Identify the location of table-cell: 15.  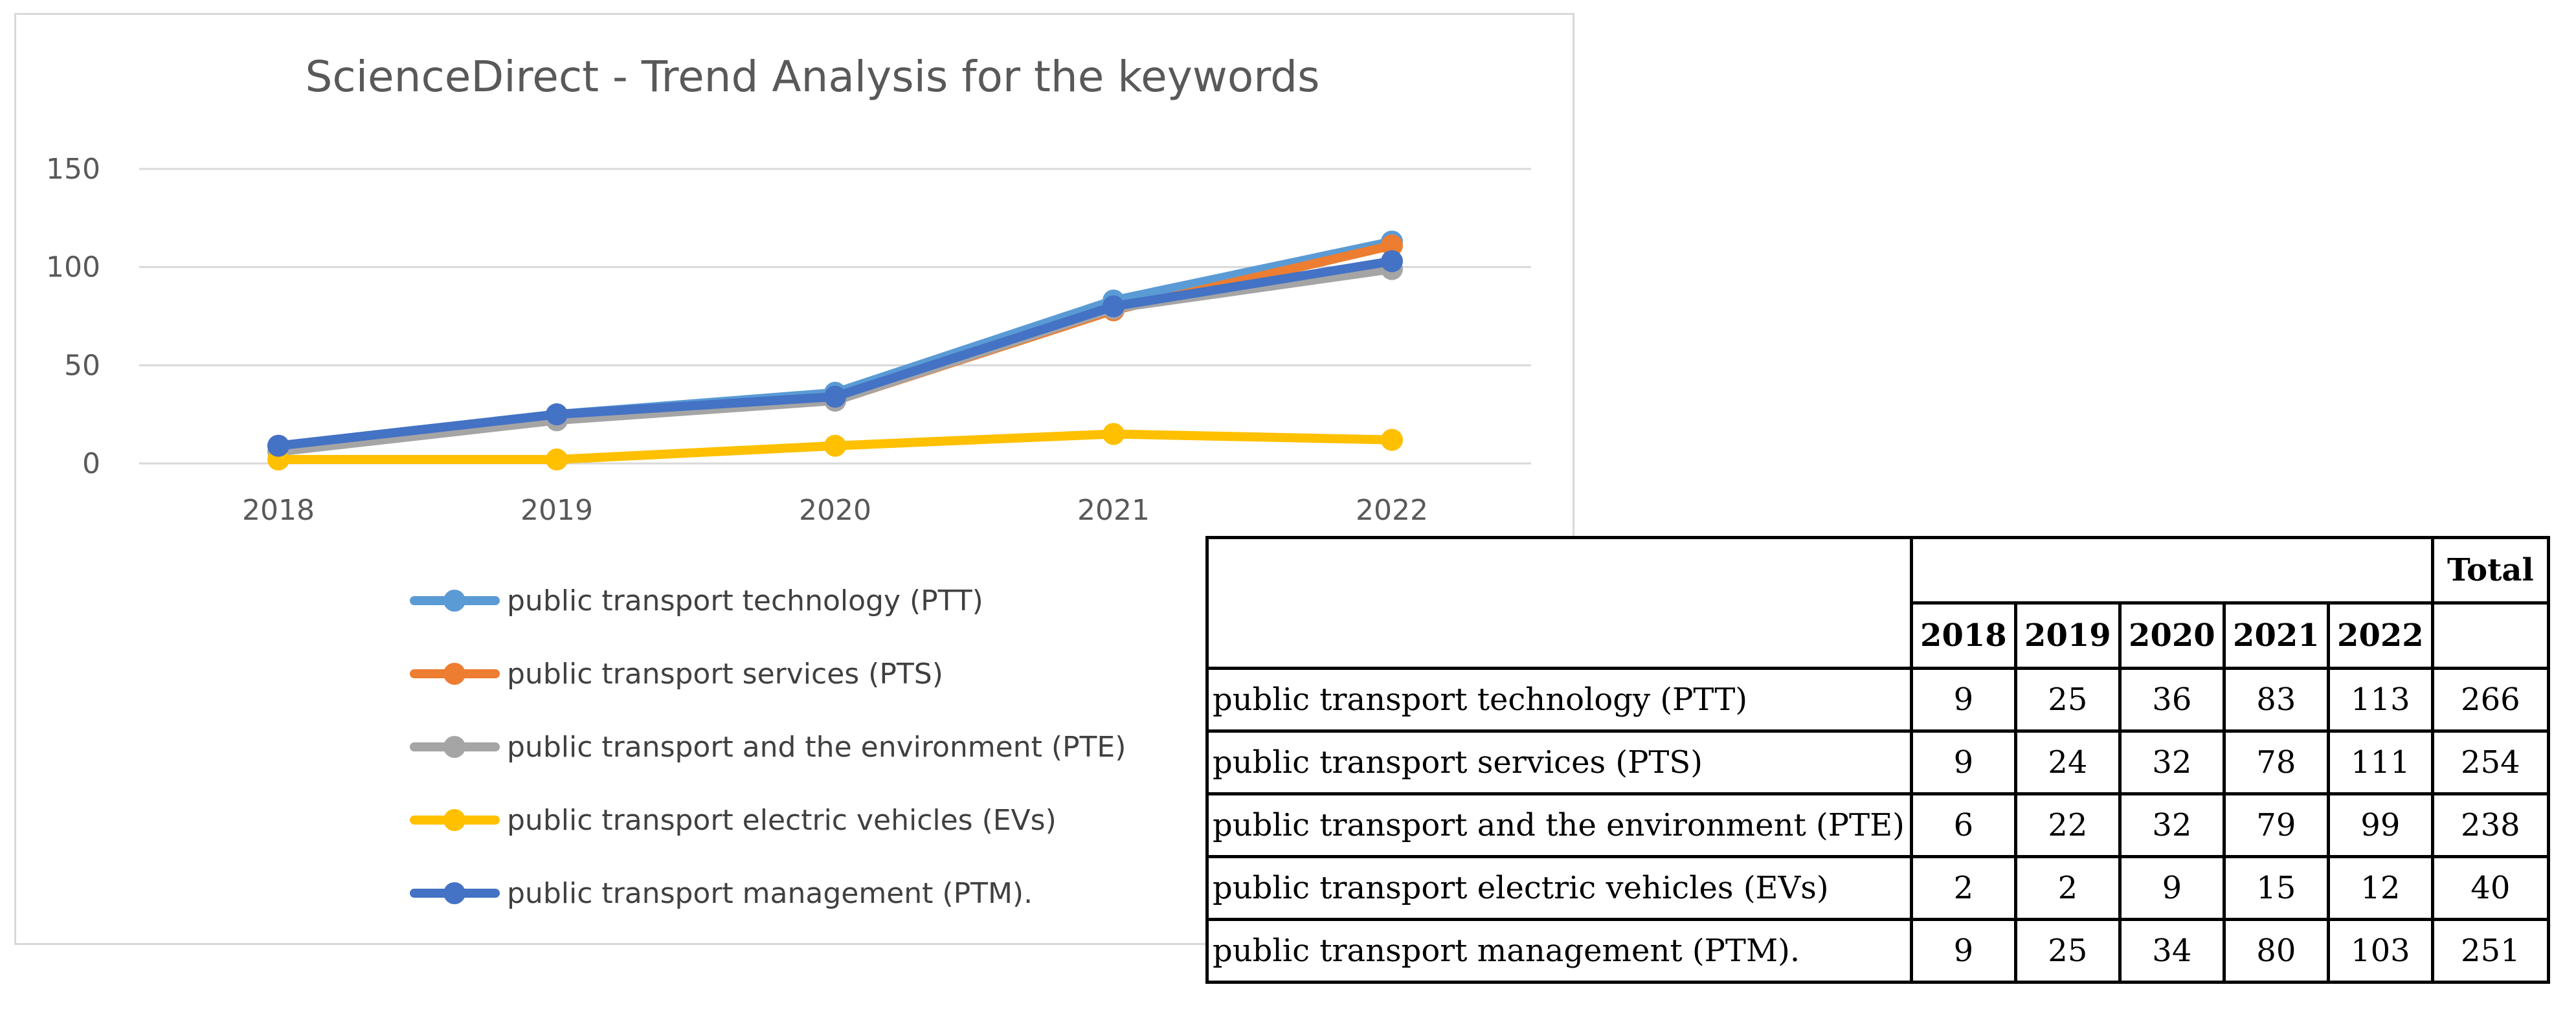
(2276, 888).